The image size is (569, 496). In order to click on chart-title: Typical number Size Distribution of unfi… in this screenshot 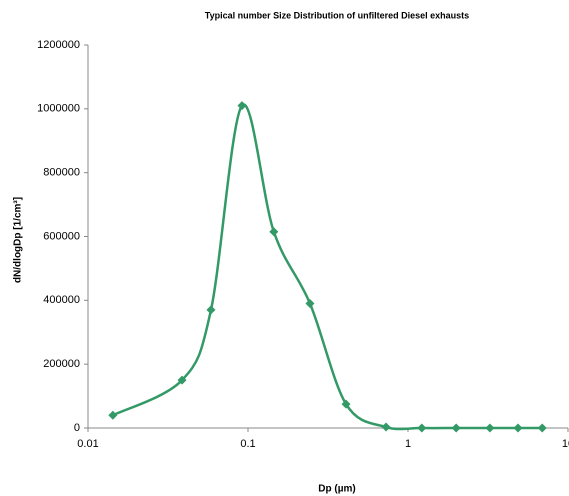, I will do `click(337, 15)`.